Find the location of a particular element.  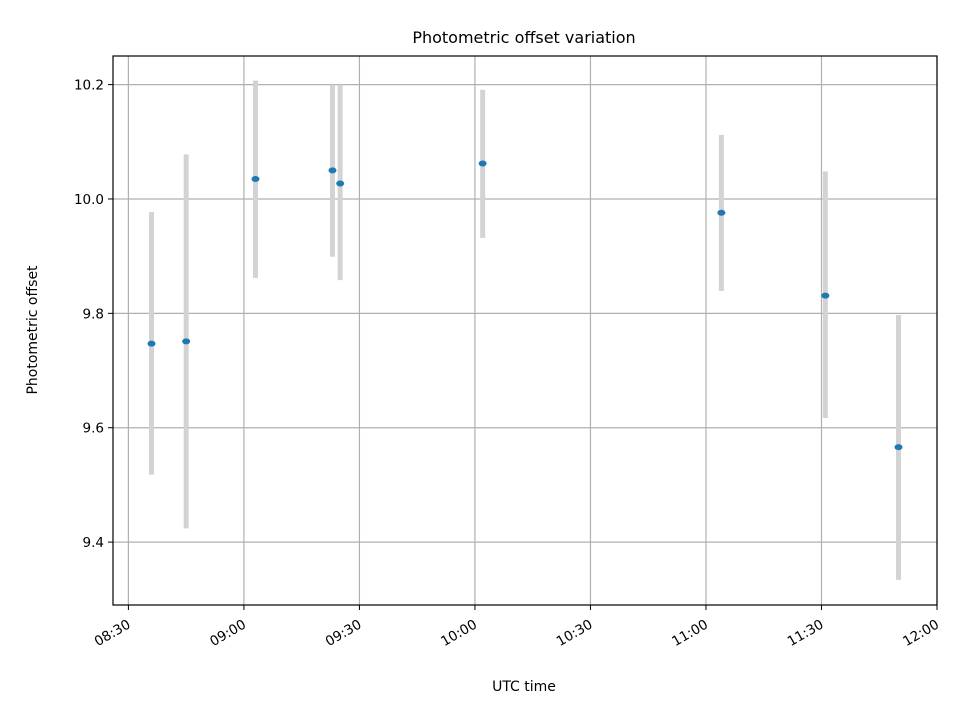

y-tick-label: 9.8 is located at coordinates (93, 314).